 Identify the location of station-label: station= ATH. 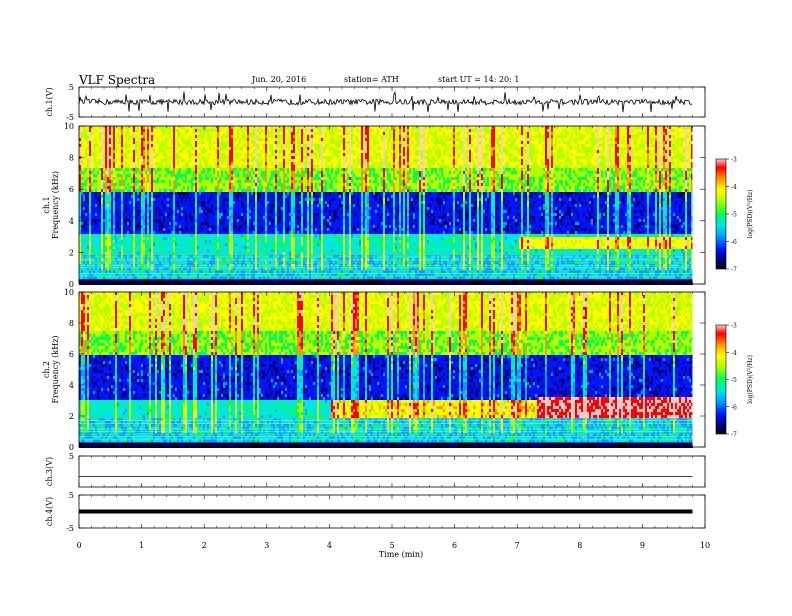
(371, 79).